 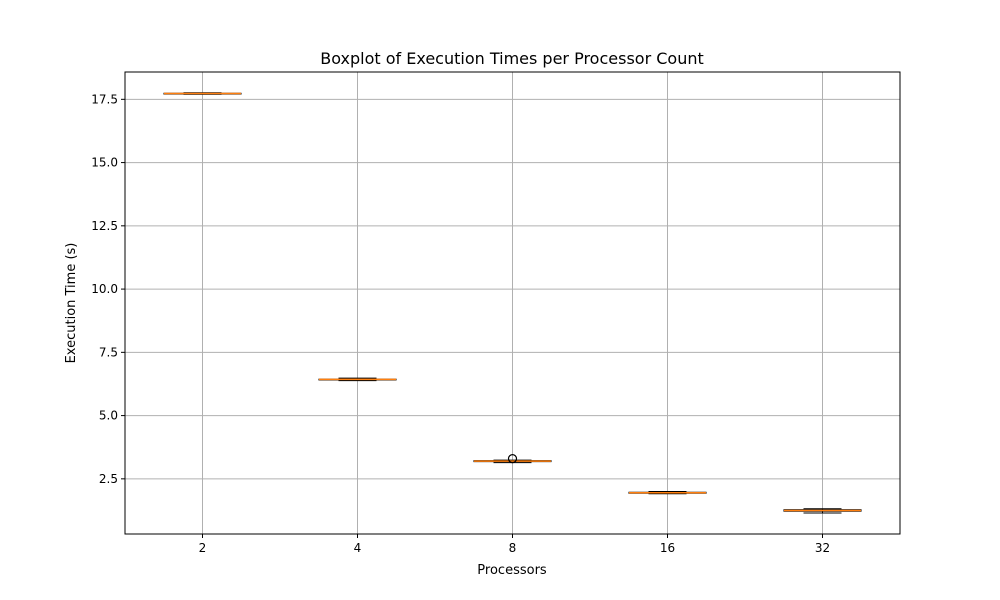 I want to click on y-tick-label: 10.0, so click(x=104, y=289).